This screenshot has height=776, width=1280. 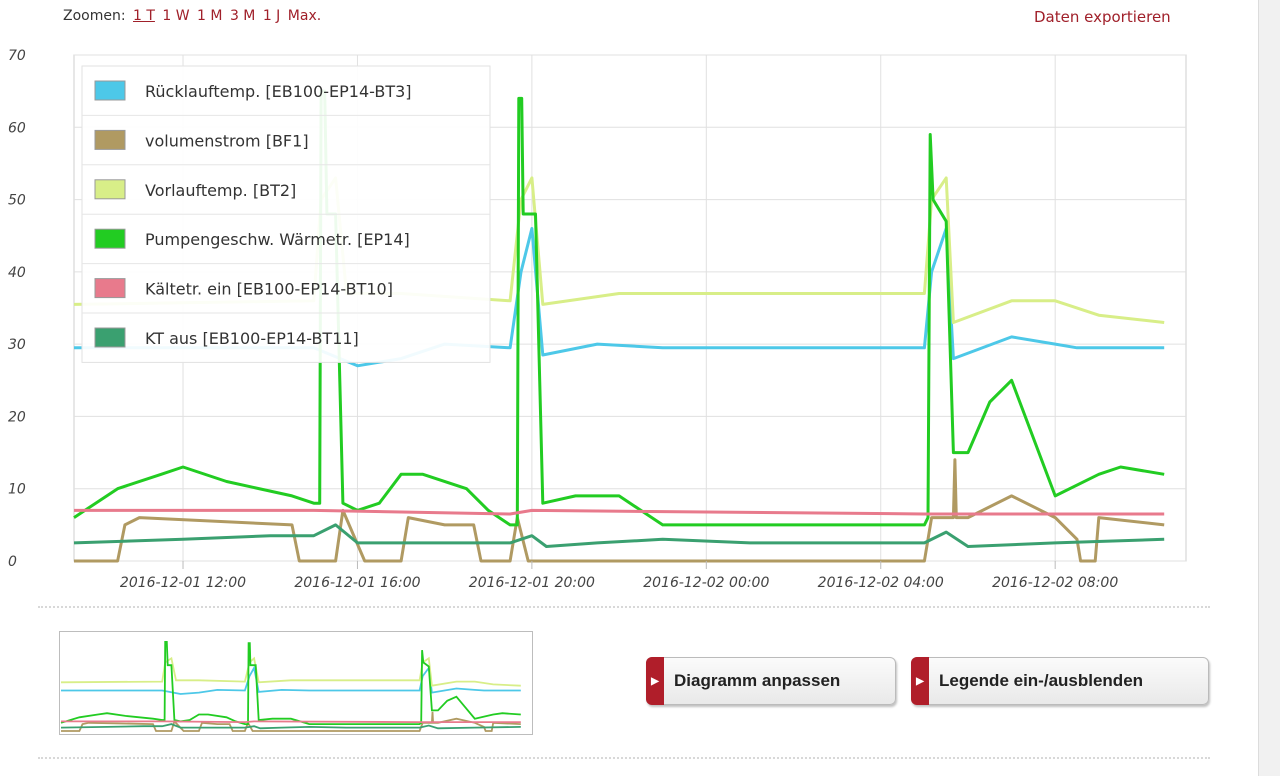 I want to click on y-tick-label: 60, so click(x=17, y=128).